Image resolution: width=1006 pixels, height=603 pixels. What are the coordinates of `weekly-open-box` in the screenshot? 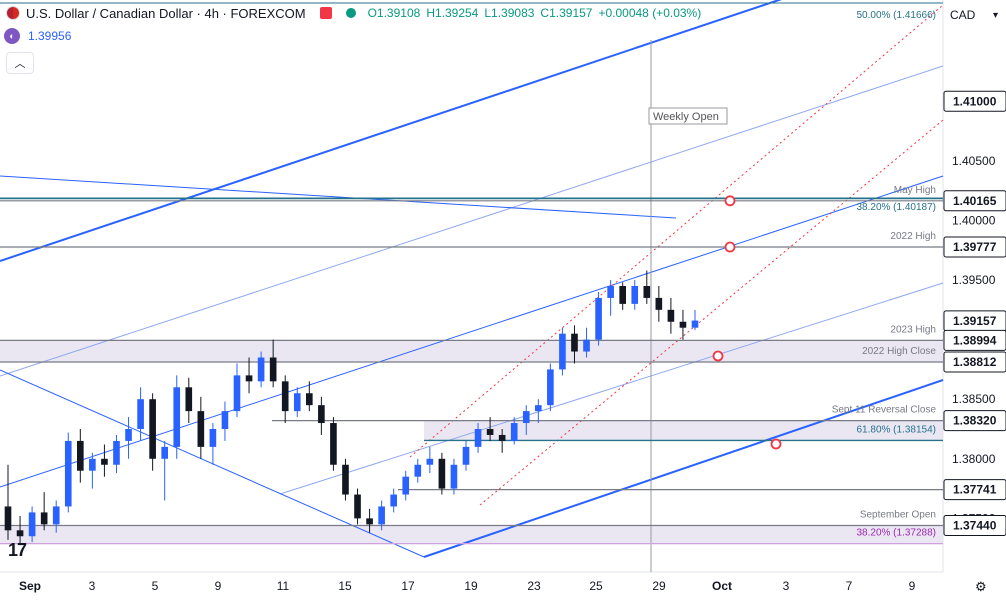 It's located at (688, 116).